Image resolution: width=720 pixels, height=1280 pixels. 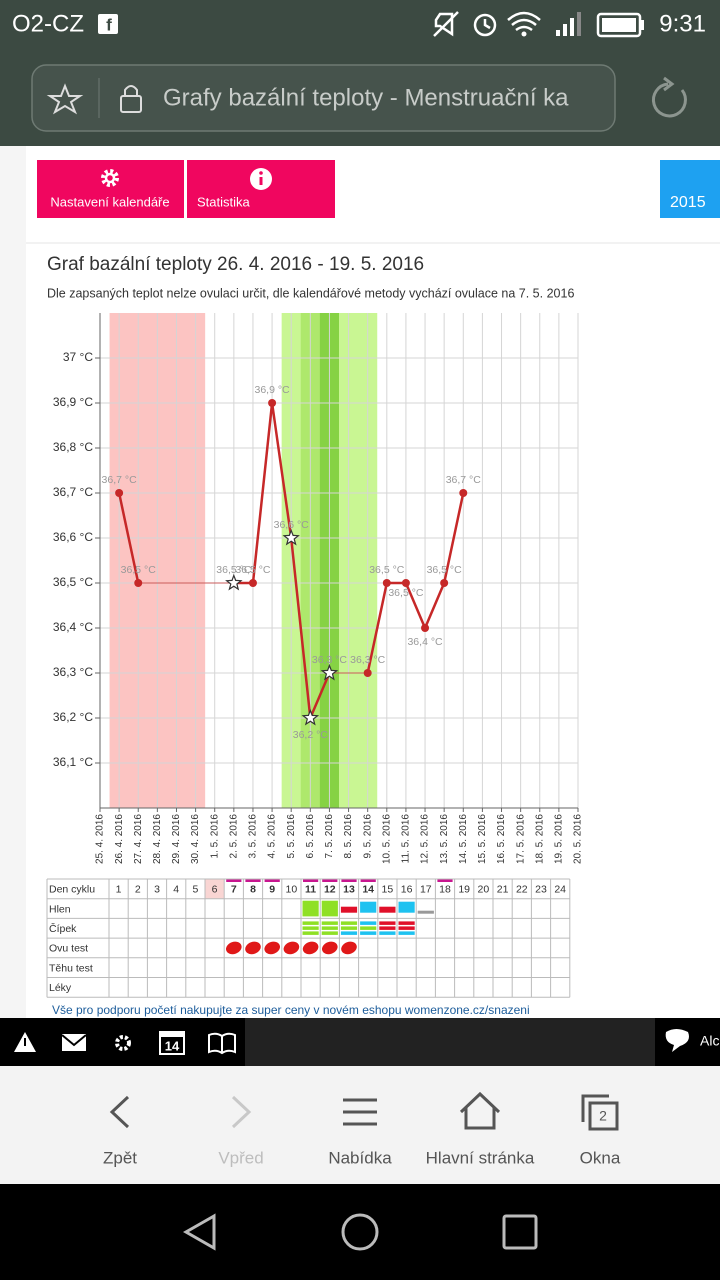 I want to click on x-tick-label: 26. 4. 2016, so click(x=119, y=839).